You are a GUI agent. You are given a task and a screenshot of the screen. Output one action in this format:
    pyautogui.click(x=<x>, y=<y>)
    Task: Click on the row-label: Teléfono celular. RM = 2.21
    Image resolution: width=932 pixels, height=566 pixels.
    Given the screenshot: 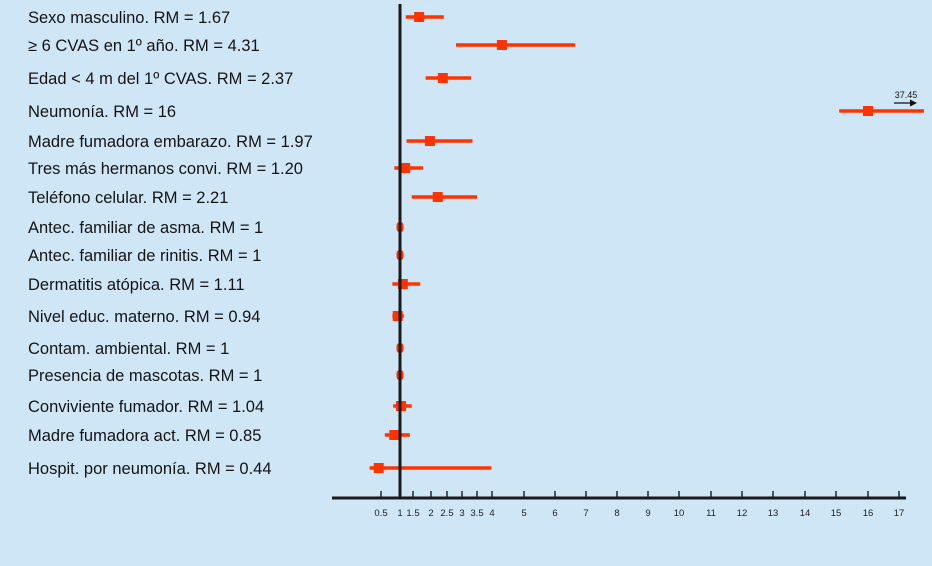 What is the action you would take?
    pyautogui.click(x=128, y=198)
    